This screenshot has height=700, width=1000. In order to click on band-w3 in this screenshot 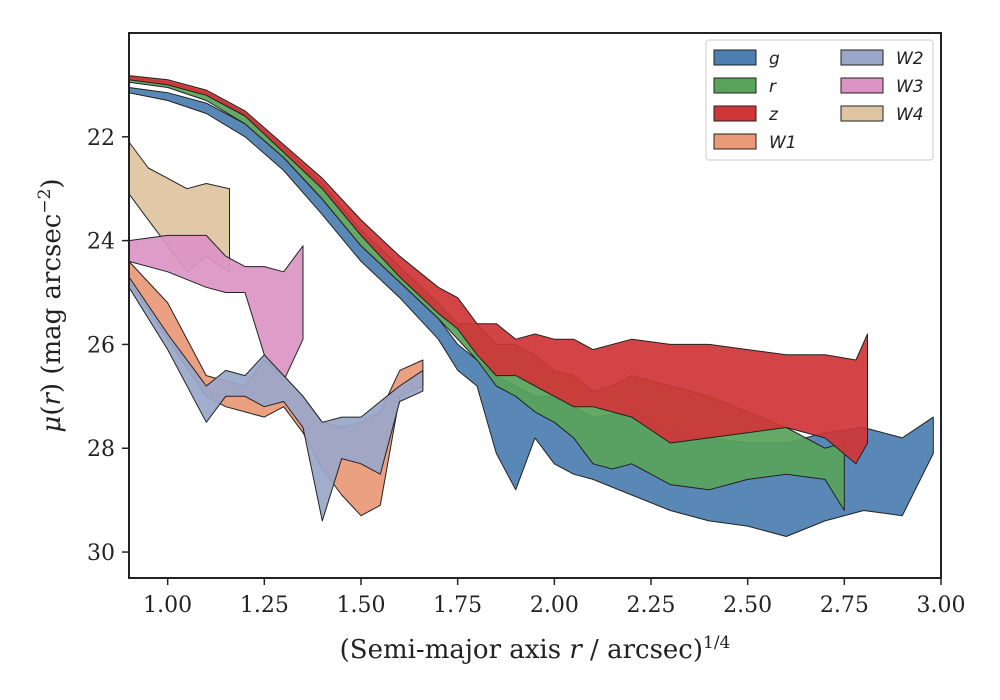, I will do `click(216, 308)`.